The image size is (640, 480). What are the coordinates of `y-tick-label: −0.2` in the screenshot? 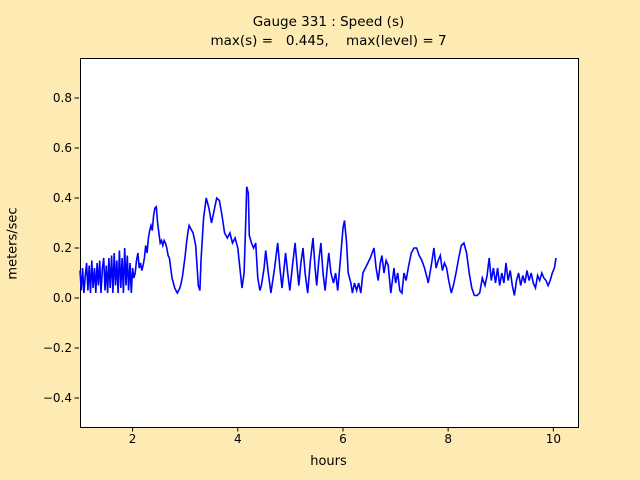 It's located at (57, 348).